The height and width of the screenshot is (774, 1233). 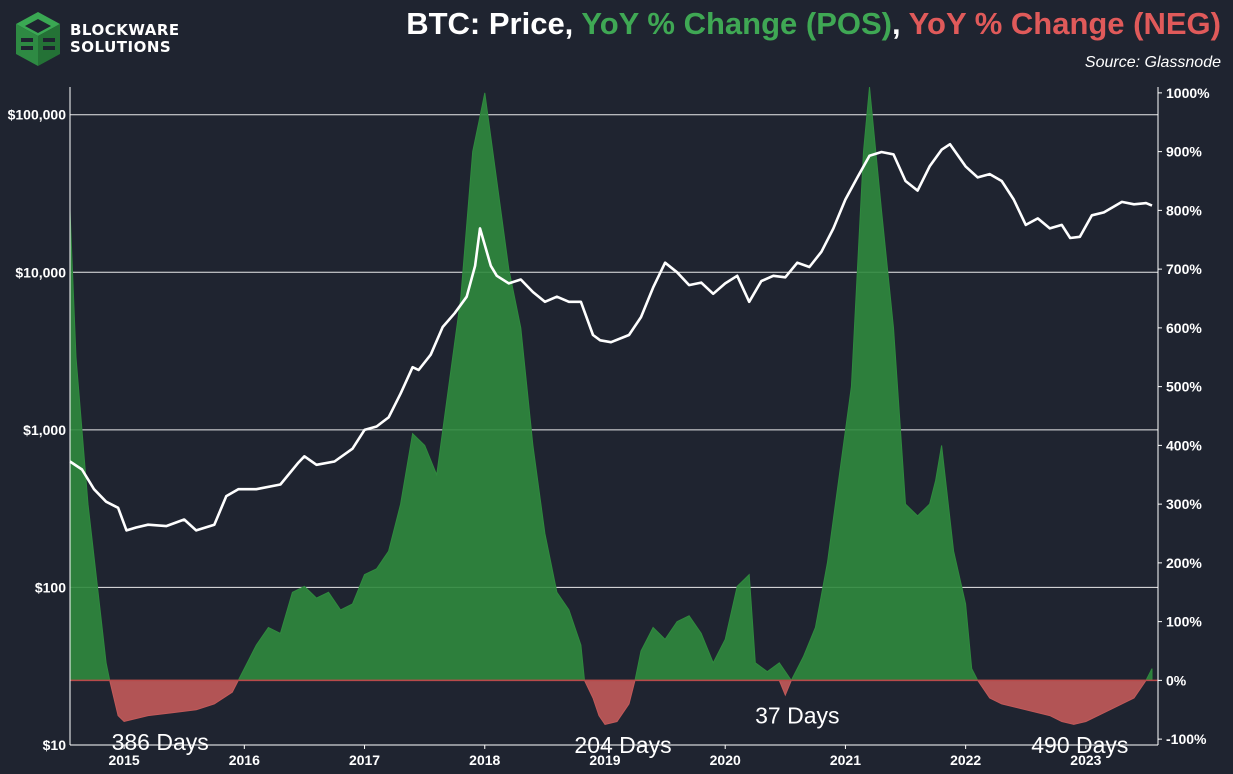 I want to click on right-tick-label: 500%, so click(x=1184, y=387).